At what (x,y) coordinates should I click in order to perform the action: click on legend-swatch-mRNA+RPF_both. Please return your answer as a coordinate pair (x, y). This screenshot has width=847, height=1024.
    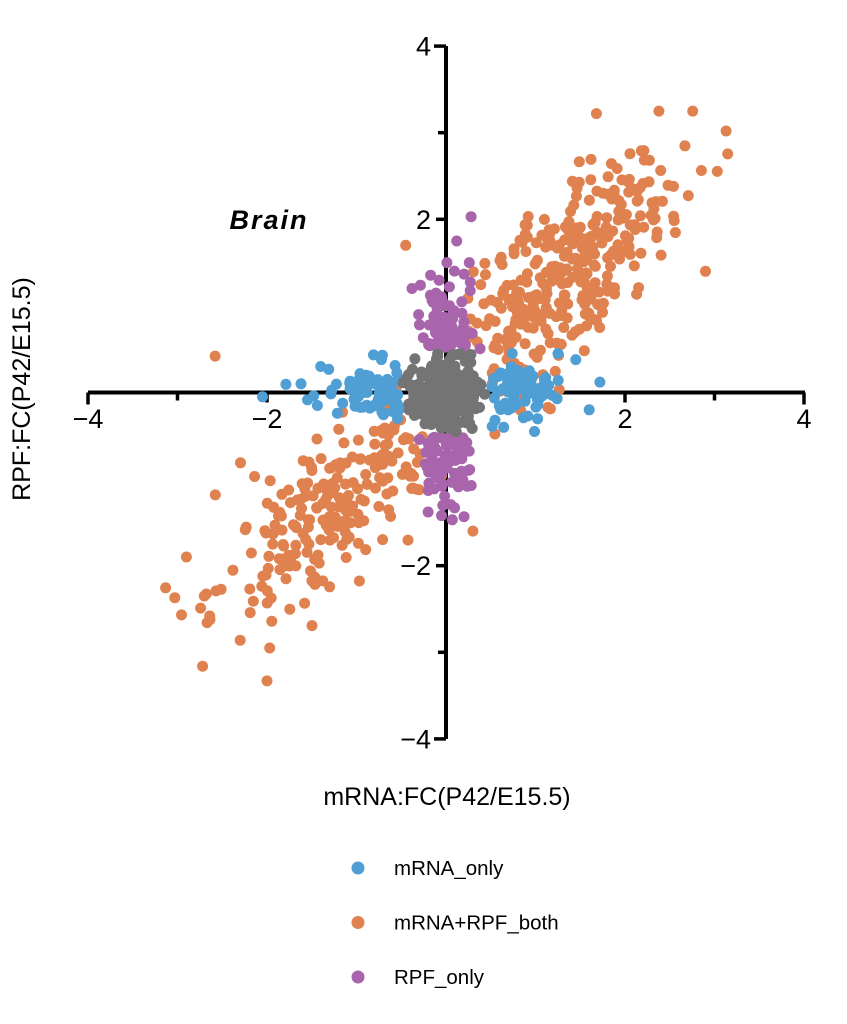
    Looking at the image, I should click on (358, 922).